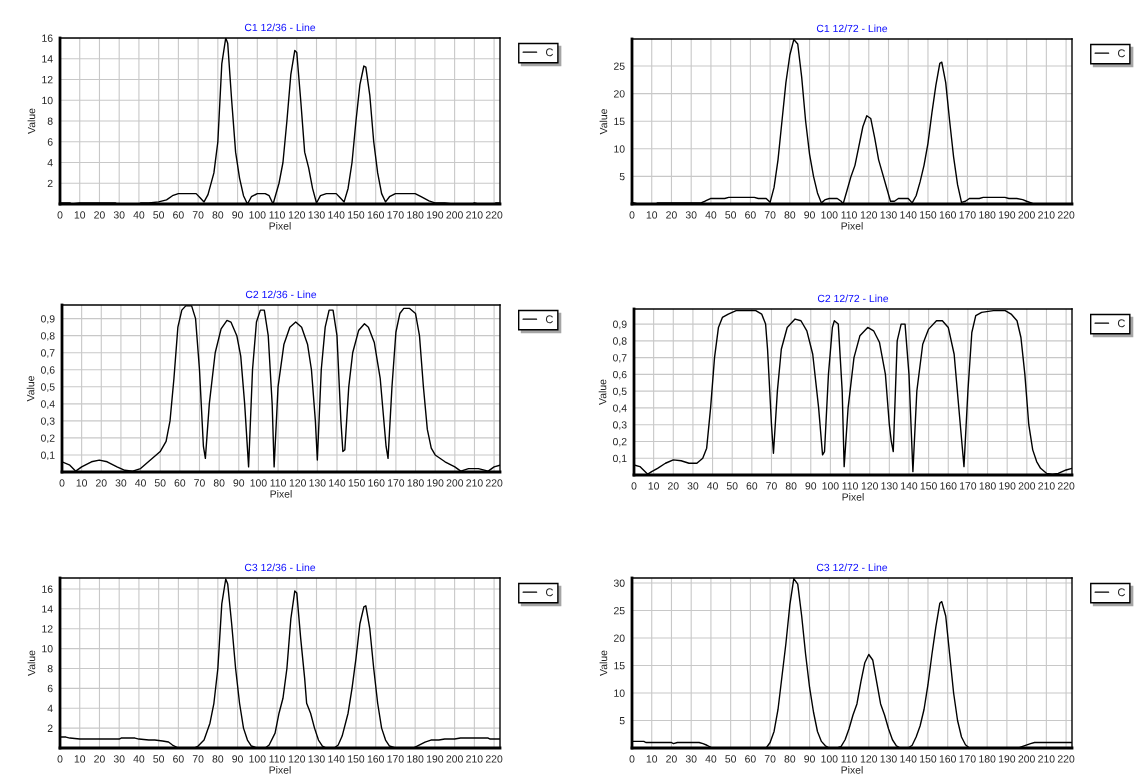 The height and width of the screenshot is (782, 1145). I want to click on y-tick-label: 15, so click(619, 666).